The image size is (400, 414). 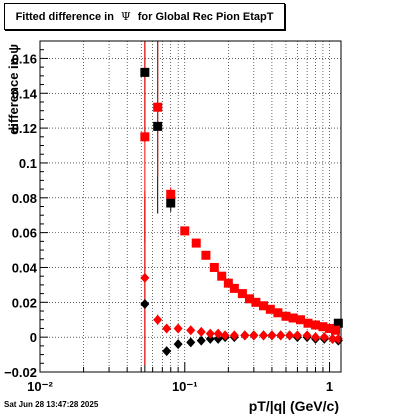 What do you see at coordinates (20, 372) in the screenshot?
I see `y-tick-label: −0.02` at bounding box center [20, 372].